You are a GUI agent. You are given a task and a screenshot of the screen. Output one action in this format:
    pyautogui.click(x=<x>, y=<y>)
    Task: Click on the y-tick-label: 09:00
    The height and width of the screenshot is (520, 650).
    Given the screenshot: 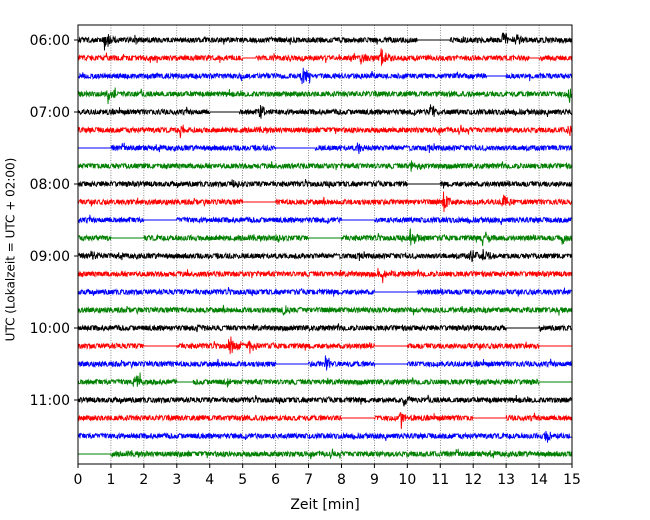 What is the action you would take?
    pyautogui.click(x=50, y=257)
    